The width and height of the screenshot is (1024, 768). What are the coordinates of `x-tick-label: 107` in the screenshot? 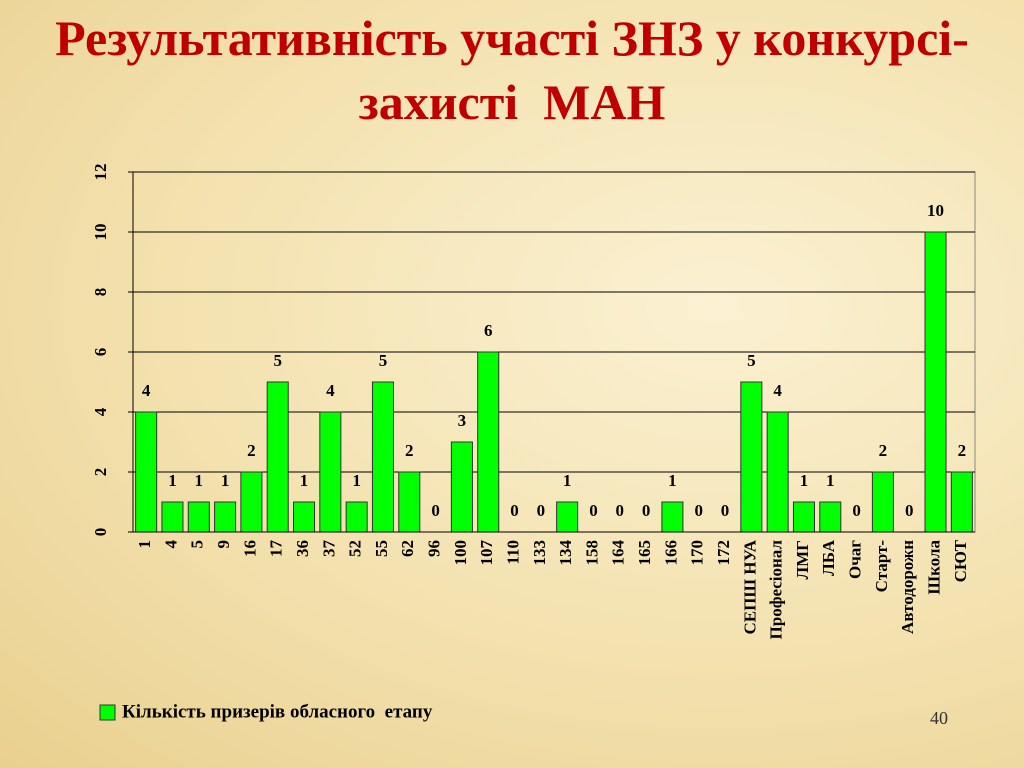 It's located at (486, 553).